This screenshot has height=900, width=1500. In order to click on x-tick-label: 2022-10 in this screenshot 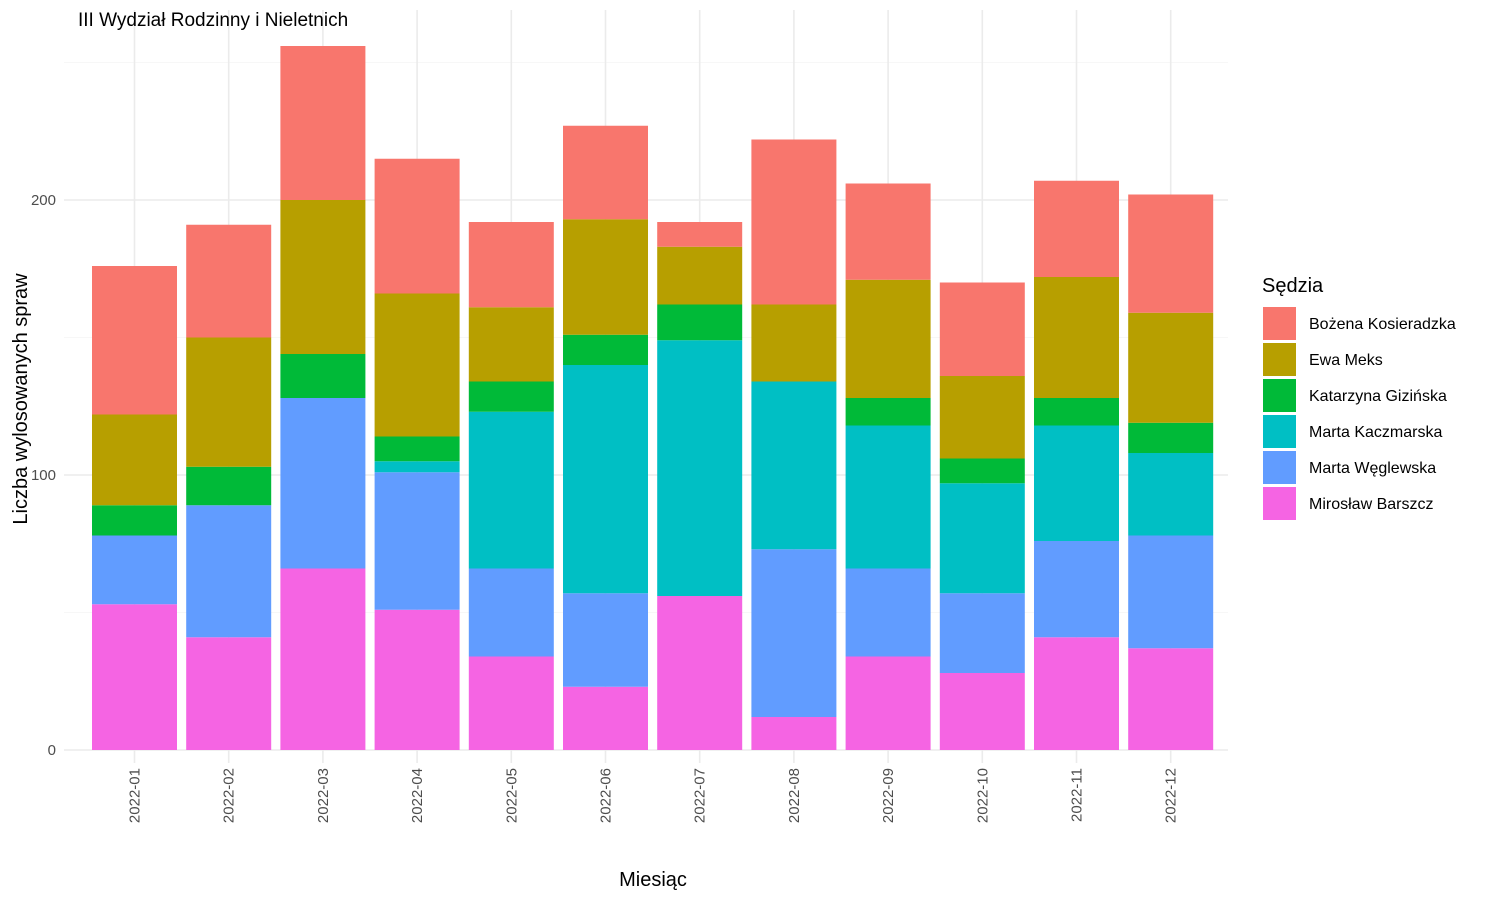, I will do `click(982, 795)`.